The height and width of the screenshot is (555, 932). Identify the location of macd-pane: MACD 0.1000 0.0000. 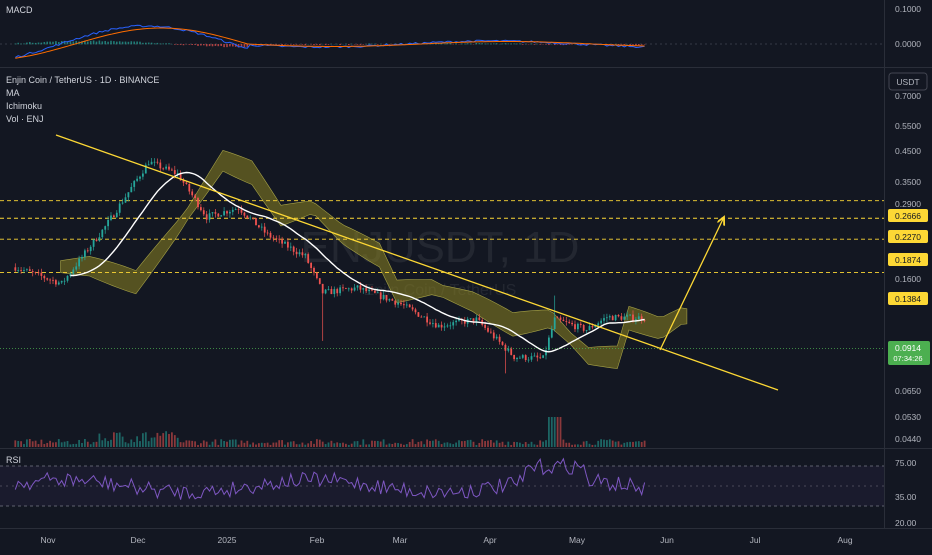
(460, 31).